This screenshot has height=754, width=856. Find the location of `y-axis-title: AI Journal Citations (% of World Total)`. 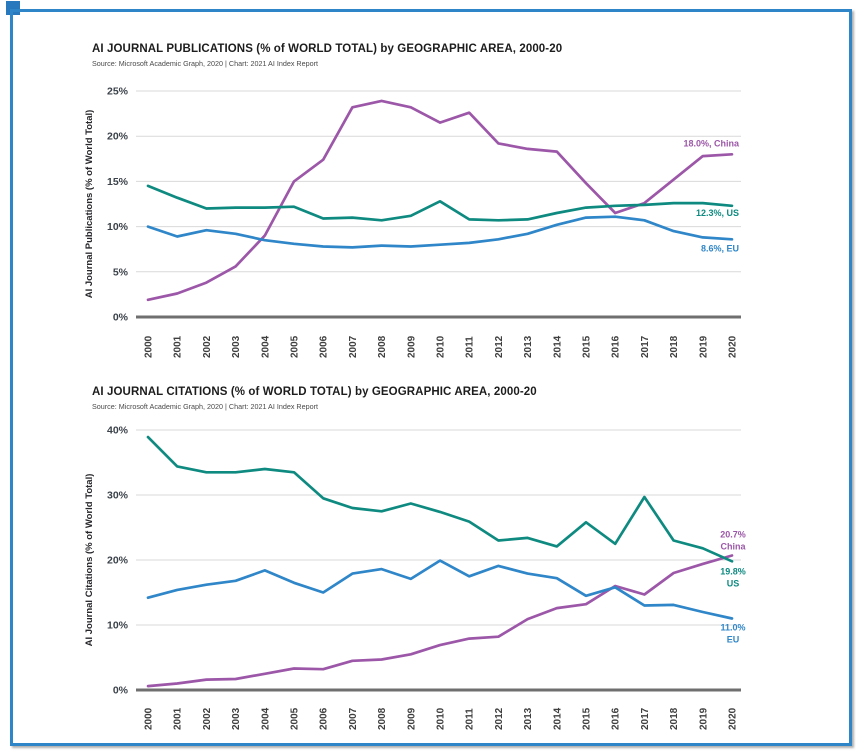

y-axis-title: AI Journal Citations (% of World Total) is located at coordinates (89, 560).